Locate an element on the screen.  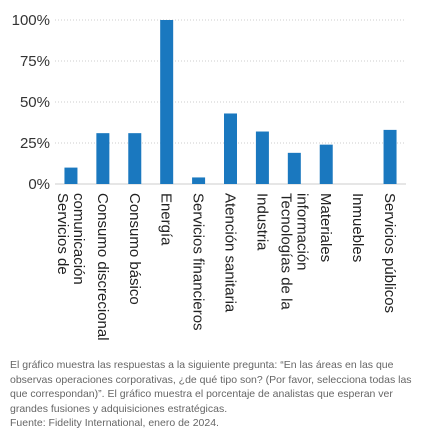
x-category-label-line: Consumo discrecional is located at coordinates (102, 267).